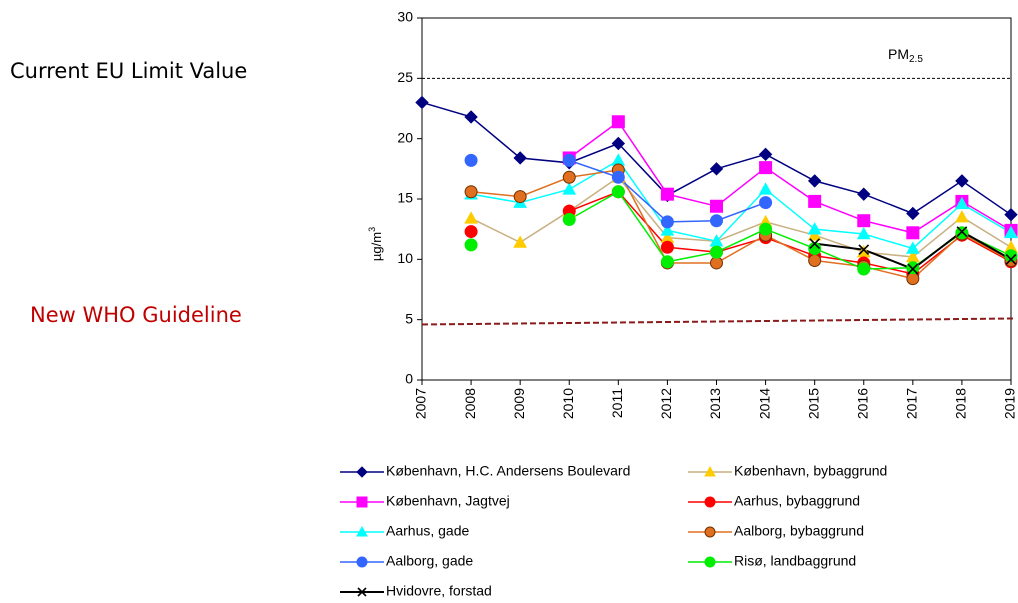 The width and height of the screenshot is (1018, 603). What do you see at coordinates (912, 403) in the screenshot?
I see `x-tick-label: 2017` at bounding box center [912, 403].